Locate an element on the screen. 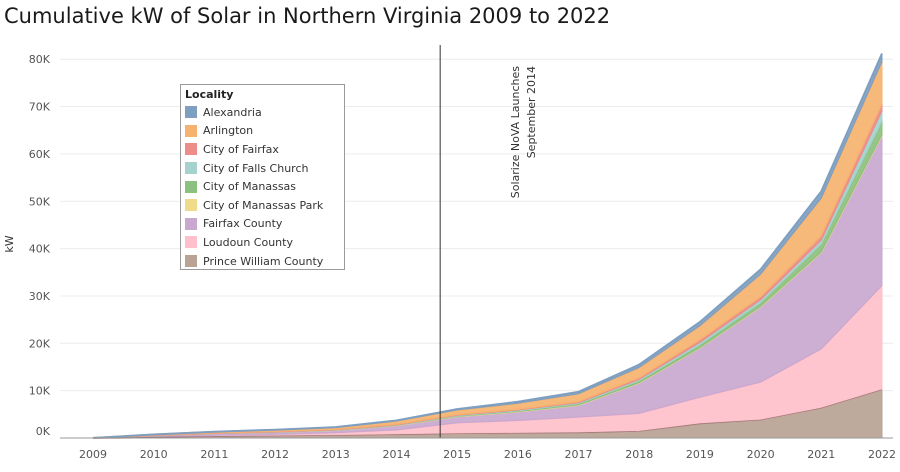 The width and height of the screenshot is (900, 472). x-tick-label: 2022 is located at coordinates (882, 454).